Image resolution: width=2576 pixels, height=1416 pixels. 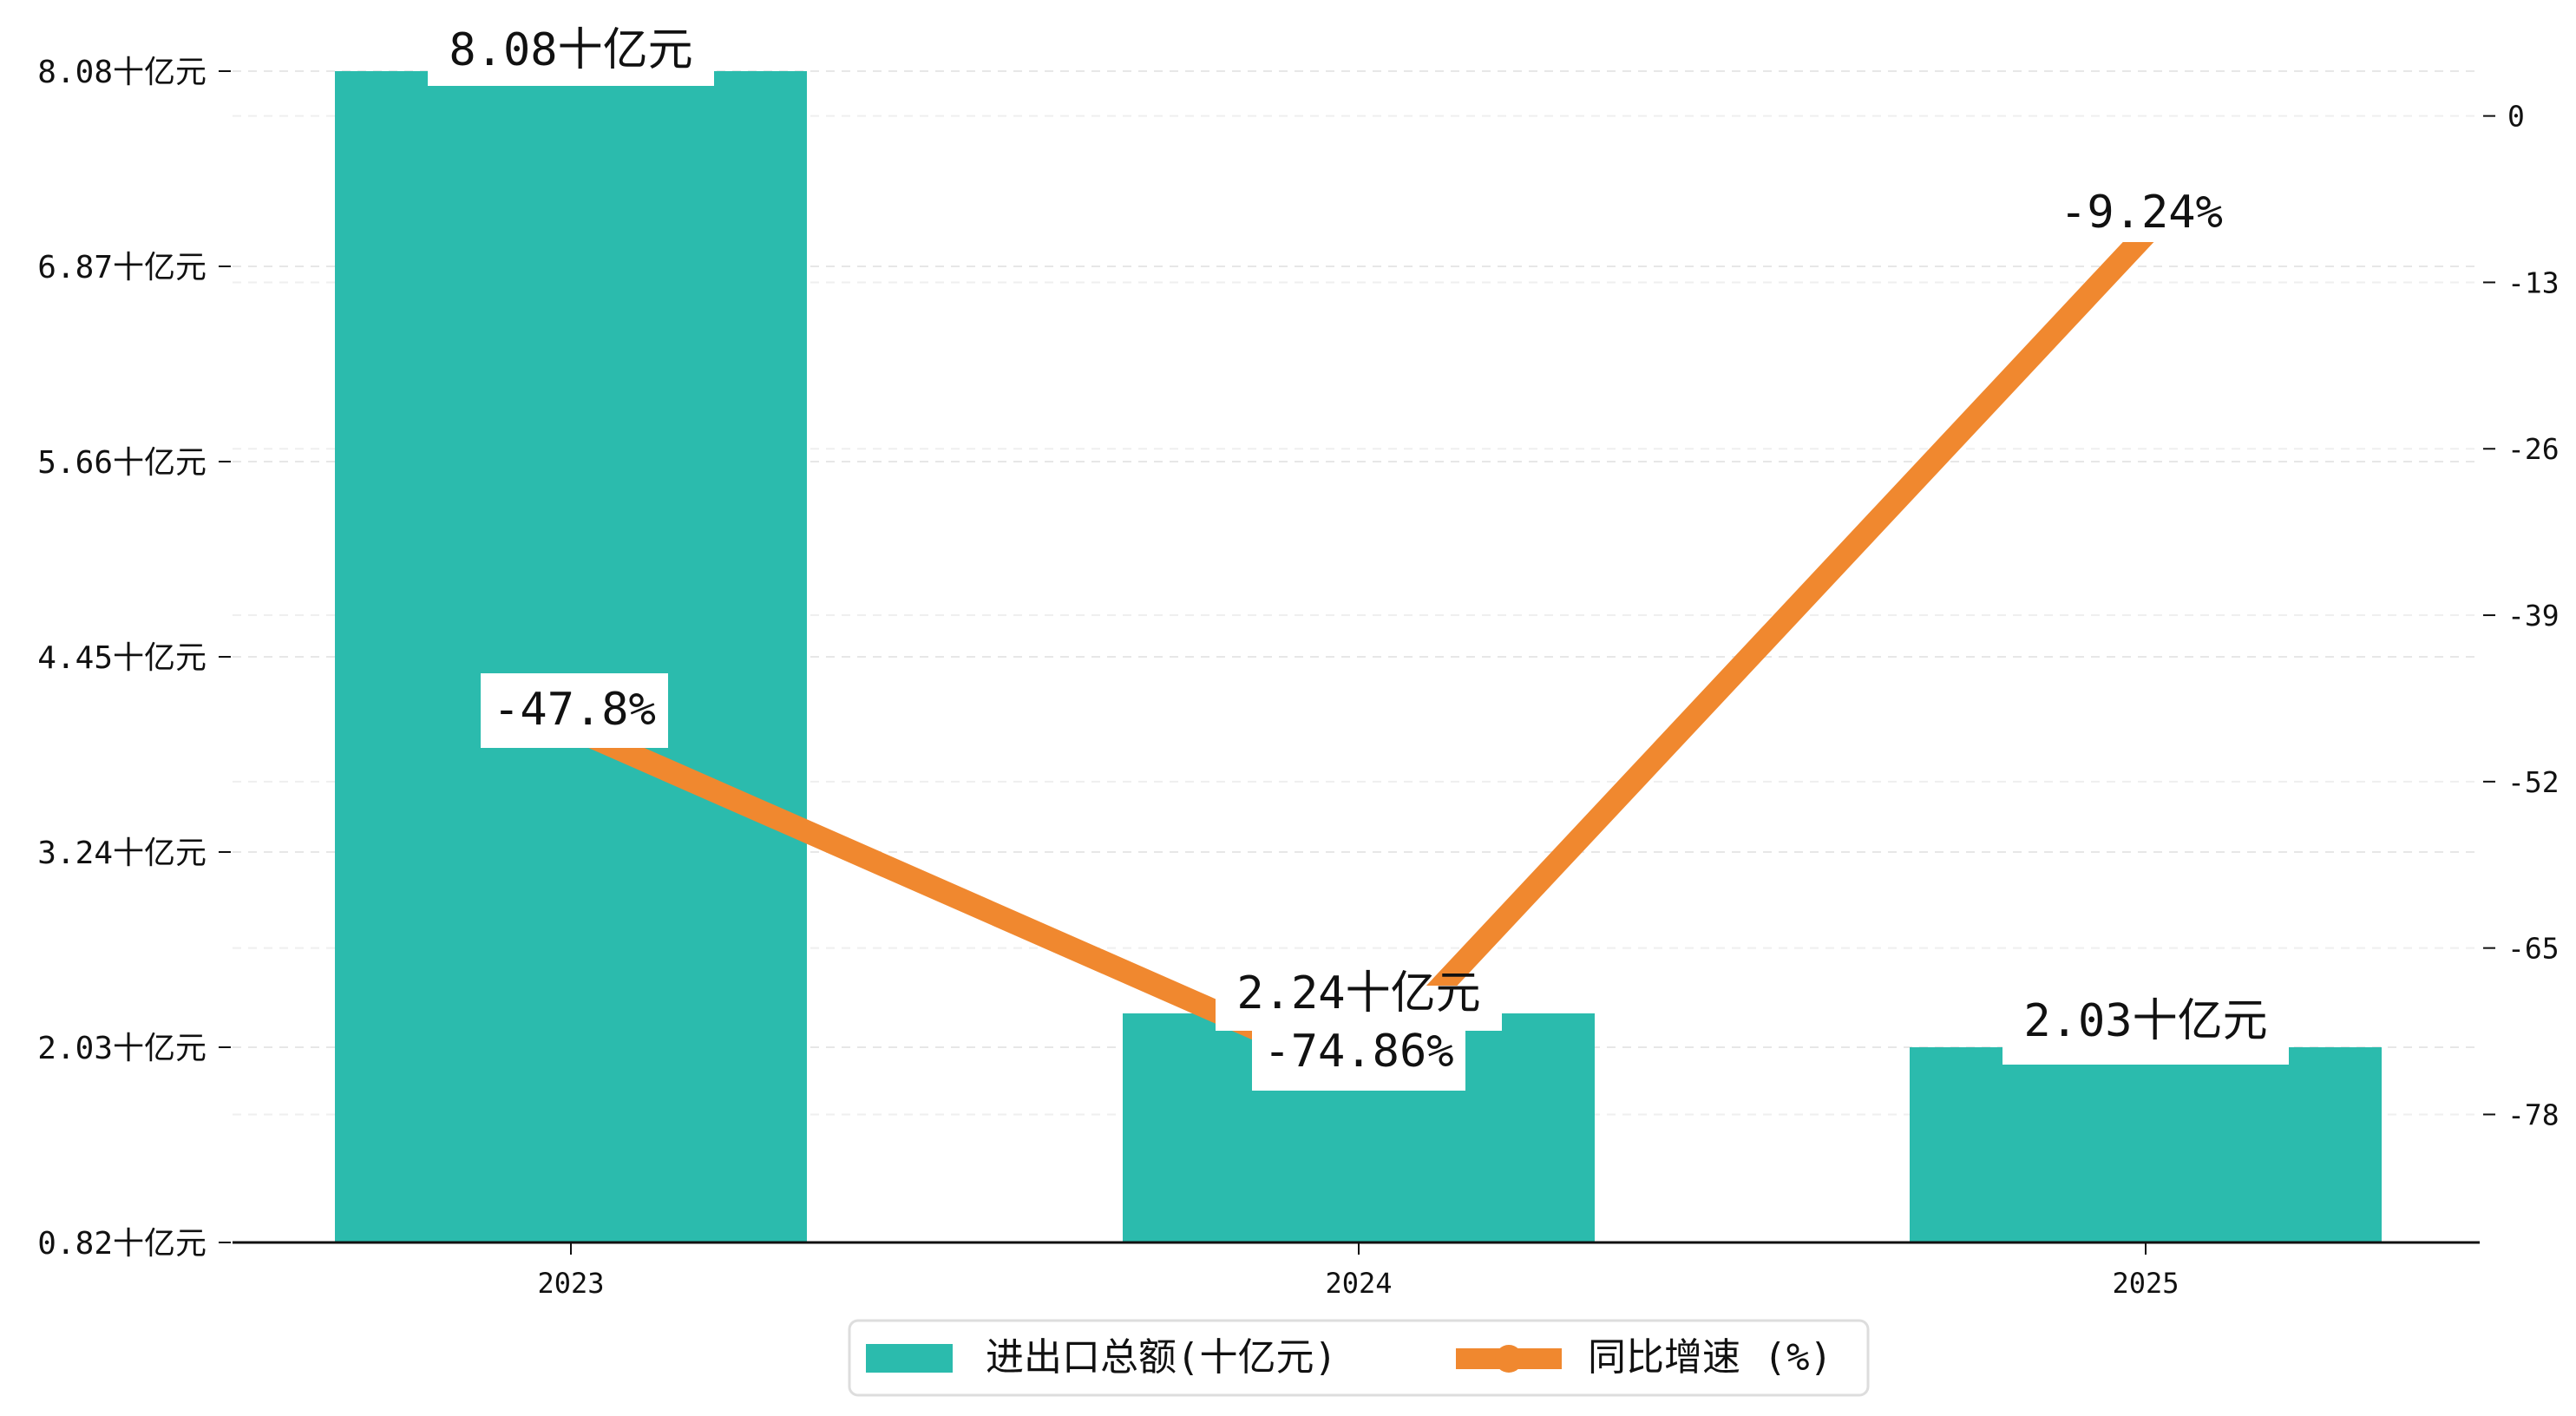 I want to click on x-tick-label: 2025, so click(x=2145, y=1284).